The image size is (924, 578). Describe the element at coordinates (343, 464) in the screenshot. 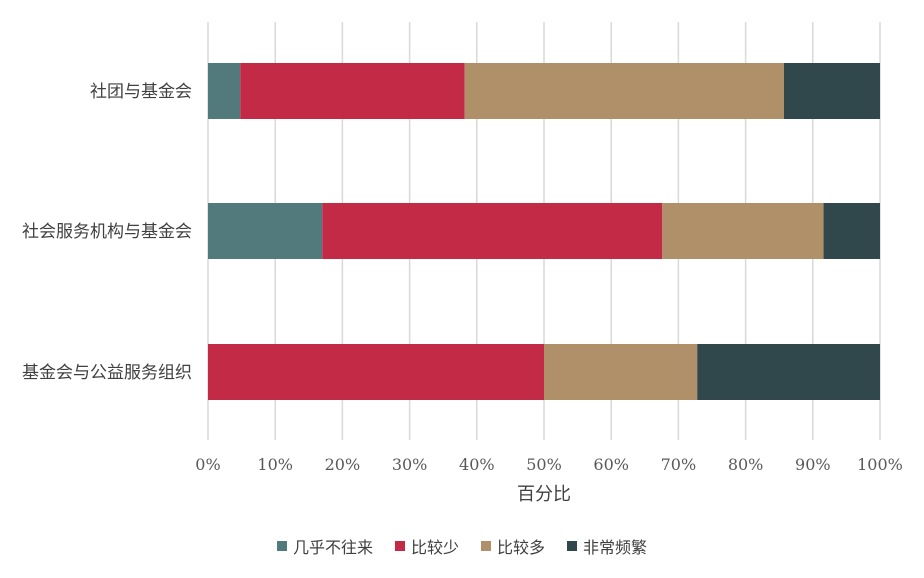

I see `x-tick-label: 20%` at that location.